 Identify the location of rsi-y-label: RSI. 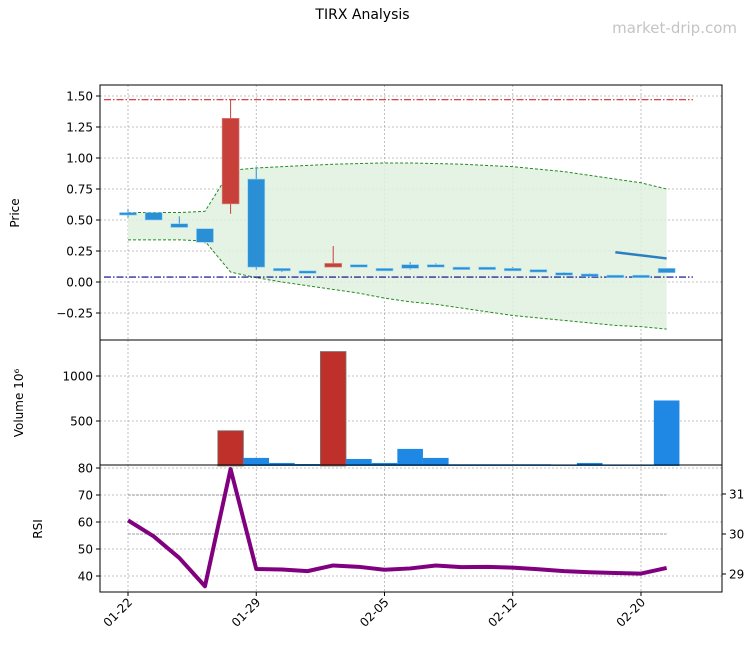
(38, 529).